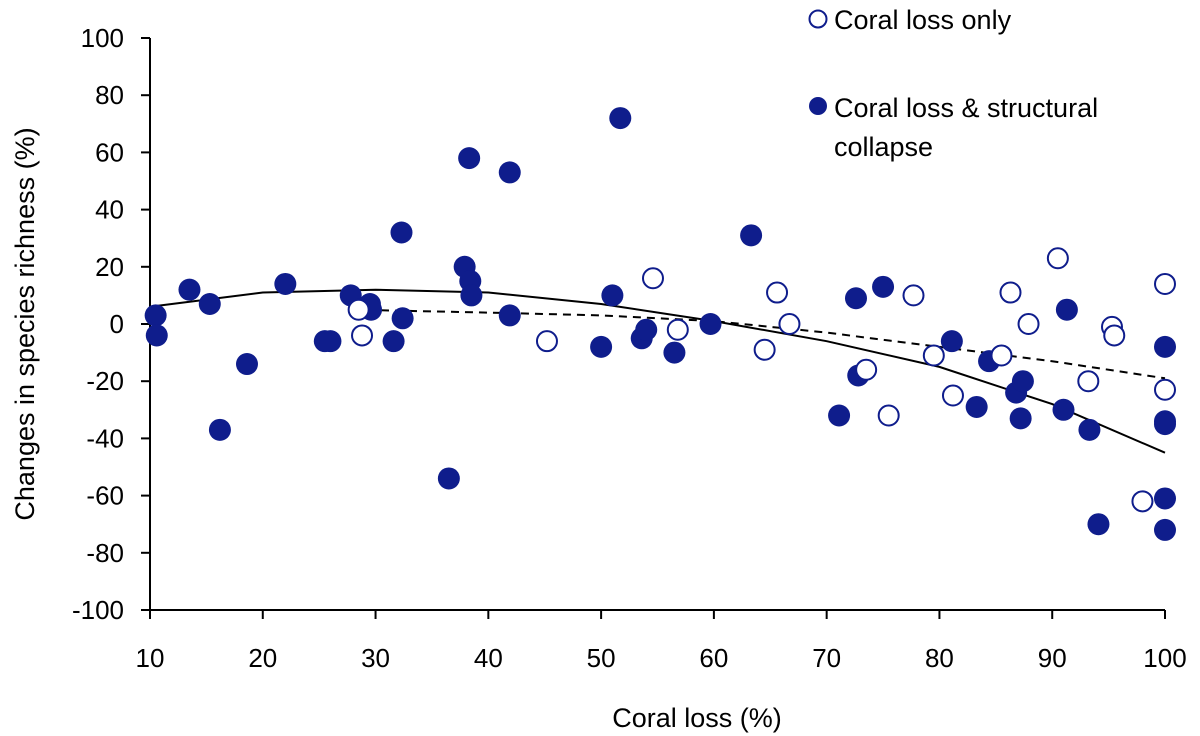 This screenshot has height=736, width=1200. I want to click on x-tick-label: 20, so click(262, 658).